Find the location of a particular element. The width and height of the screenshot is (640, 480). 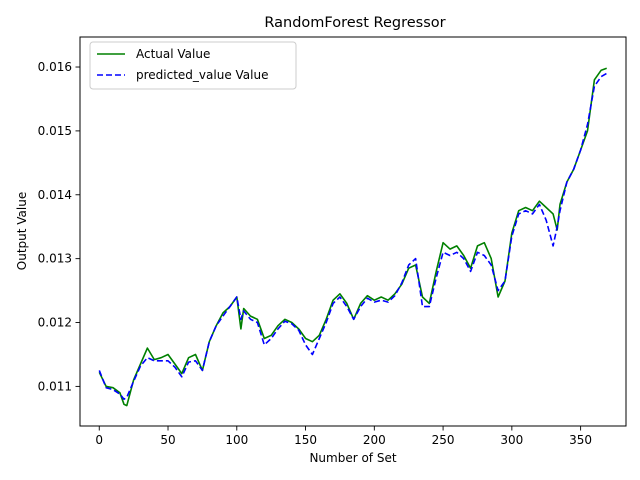

x-axis-ticks: 0 50 100 150 200 250 300 350 is located at coordinates (343, 436).